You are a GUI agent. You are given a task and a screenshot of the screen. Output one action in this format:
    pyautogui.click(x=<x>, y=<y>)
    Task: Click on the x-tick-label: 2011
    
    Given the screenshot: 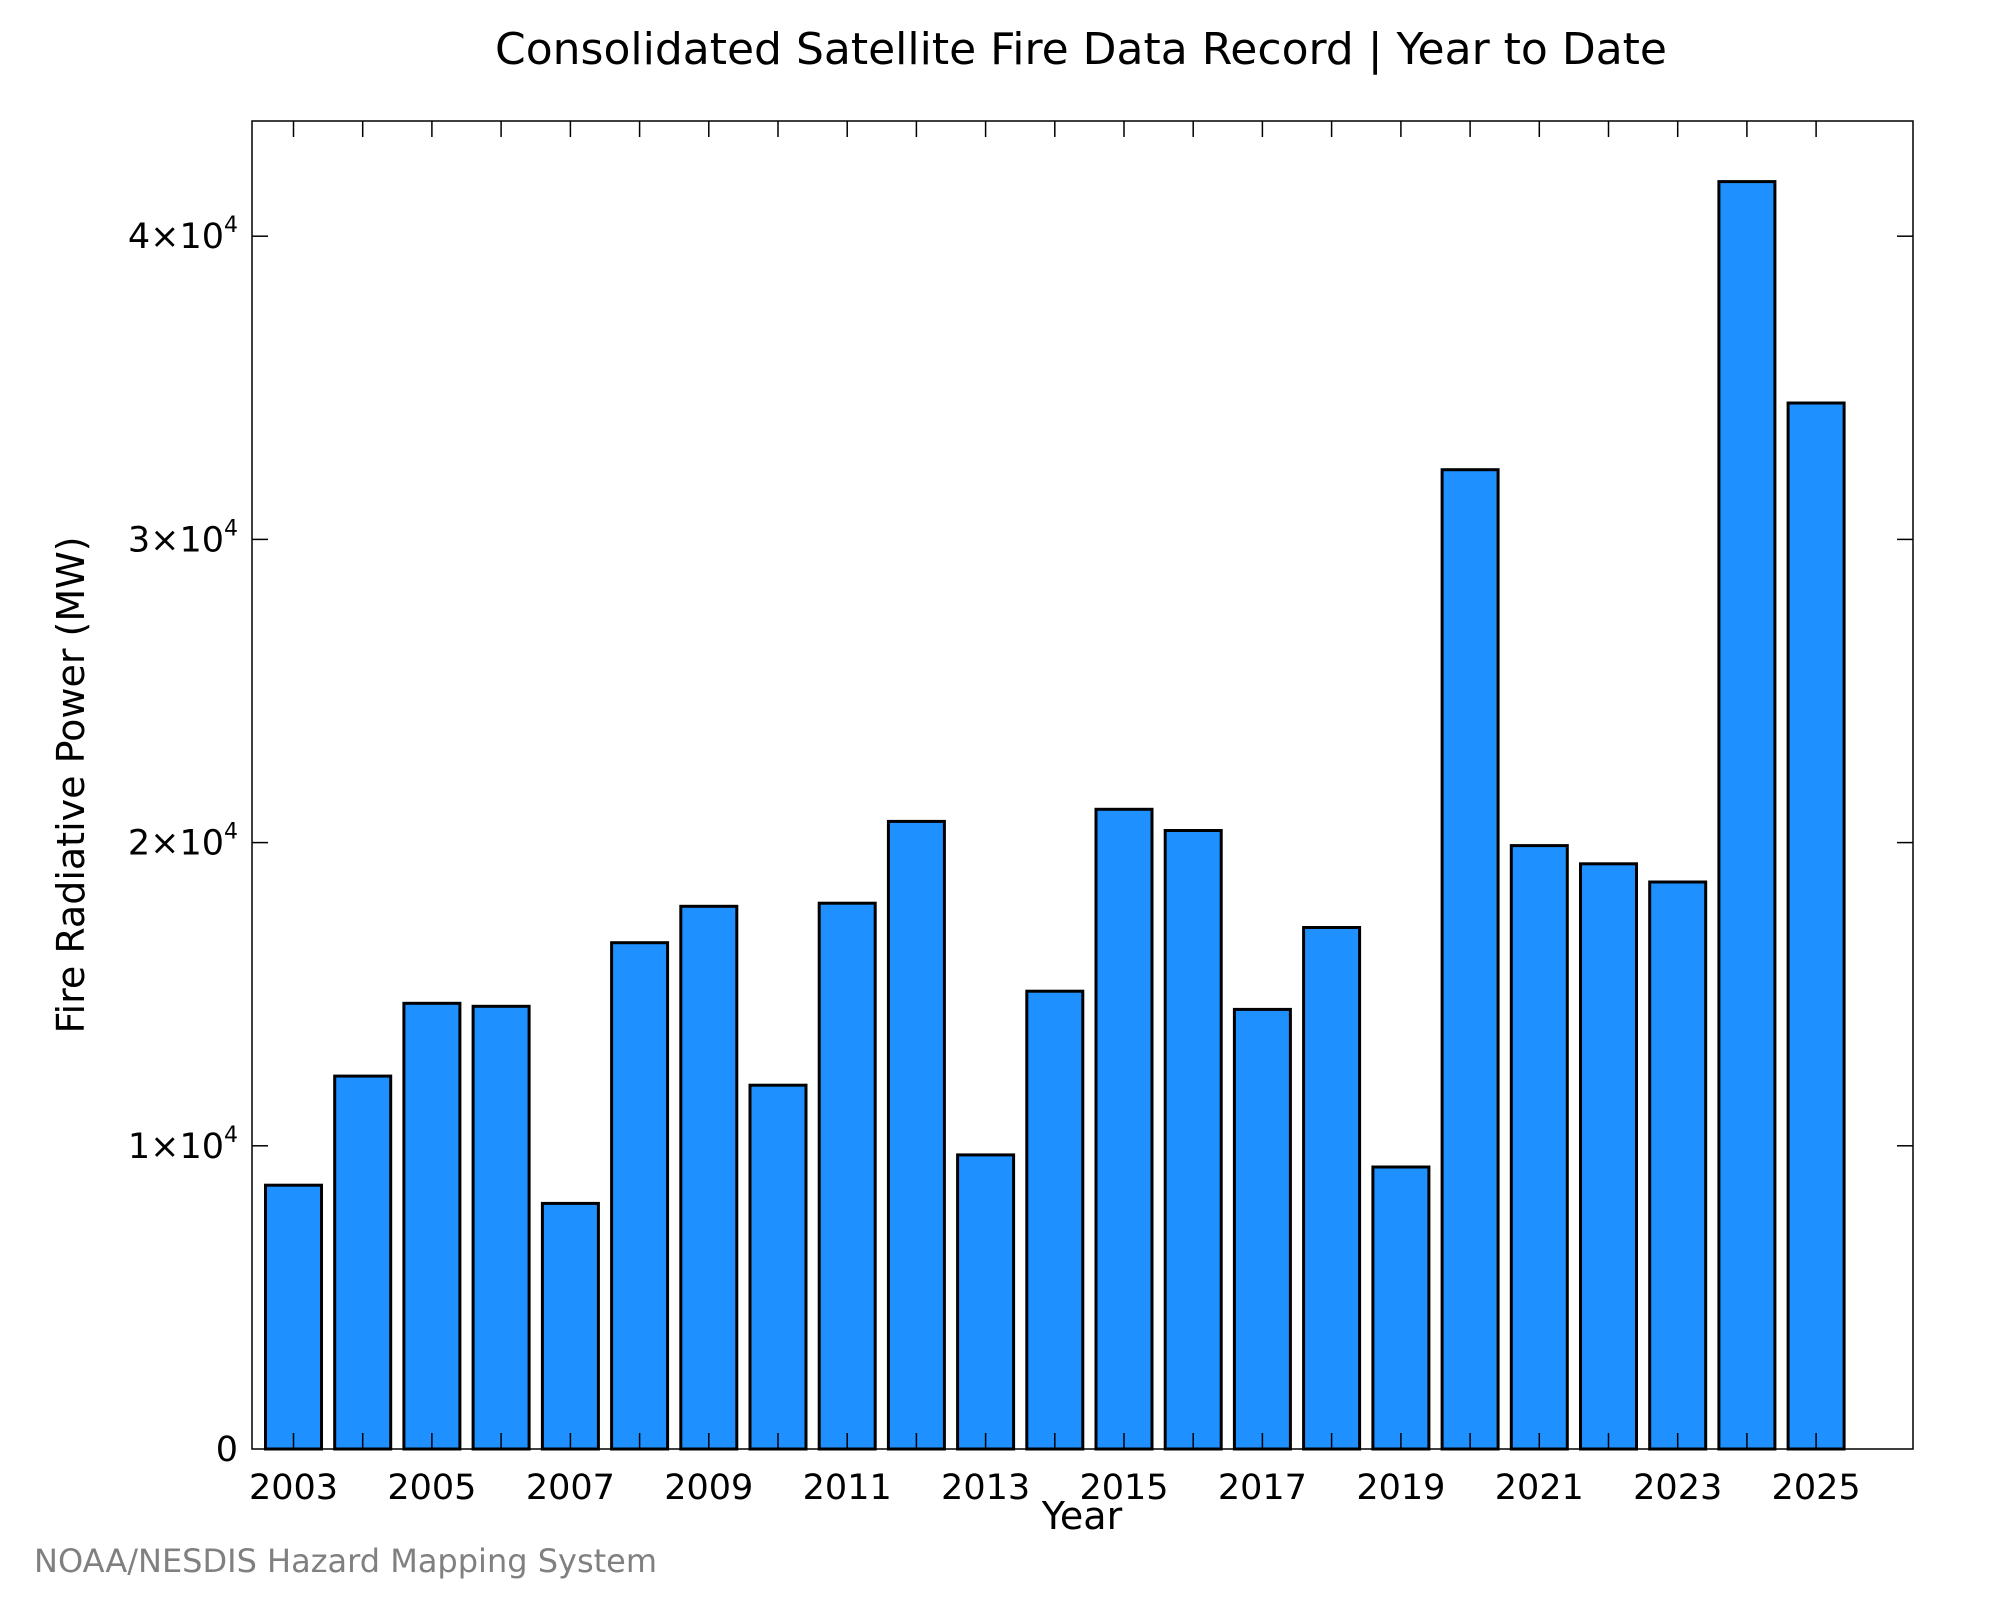 What is the action you would take?
    pyautogui.click(x=847, y=1488)
    